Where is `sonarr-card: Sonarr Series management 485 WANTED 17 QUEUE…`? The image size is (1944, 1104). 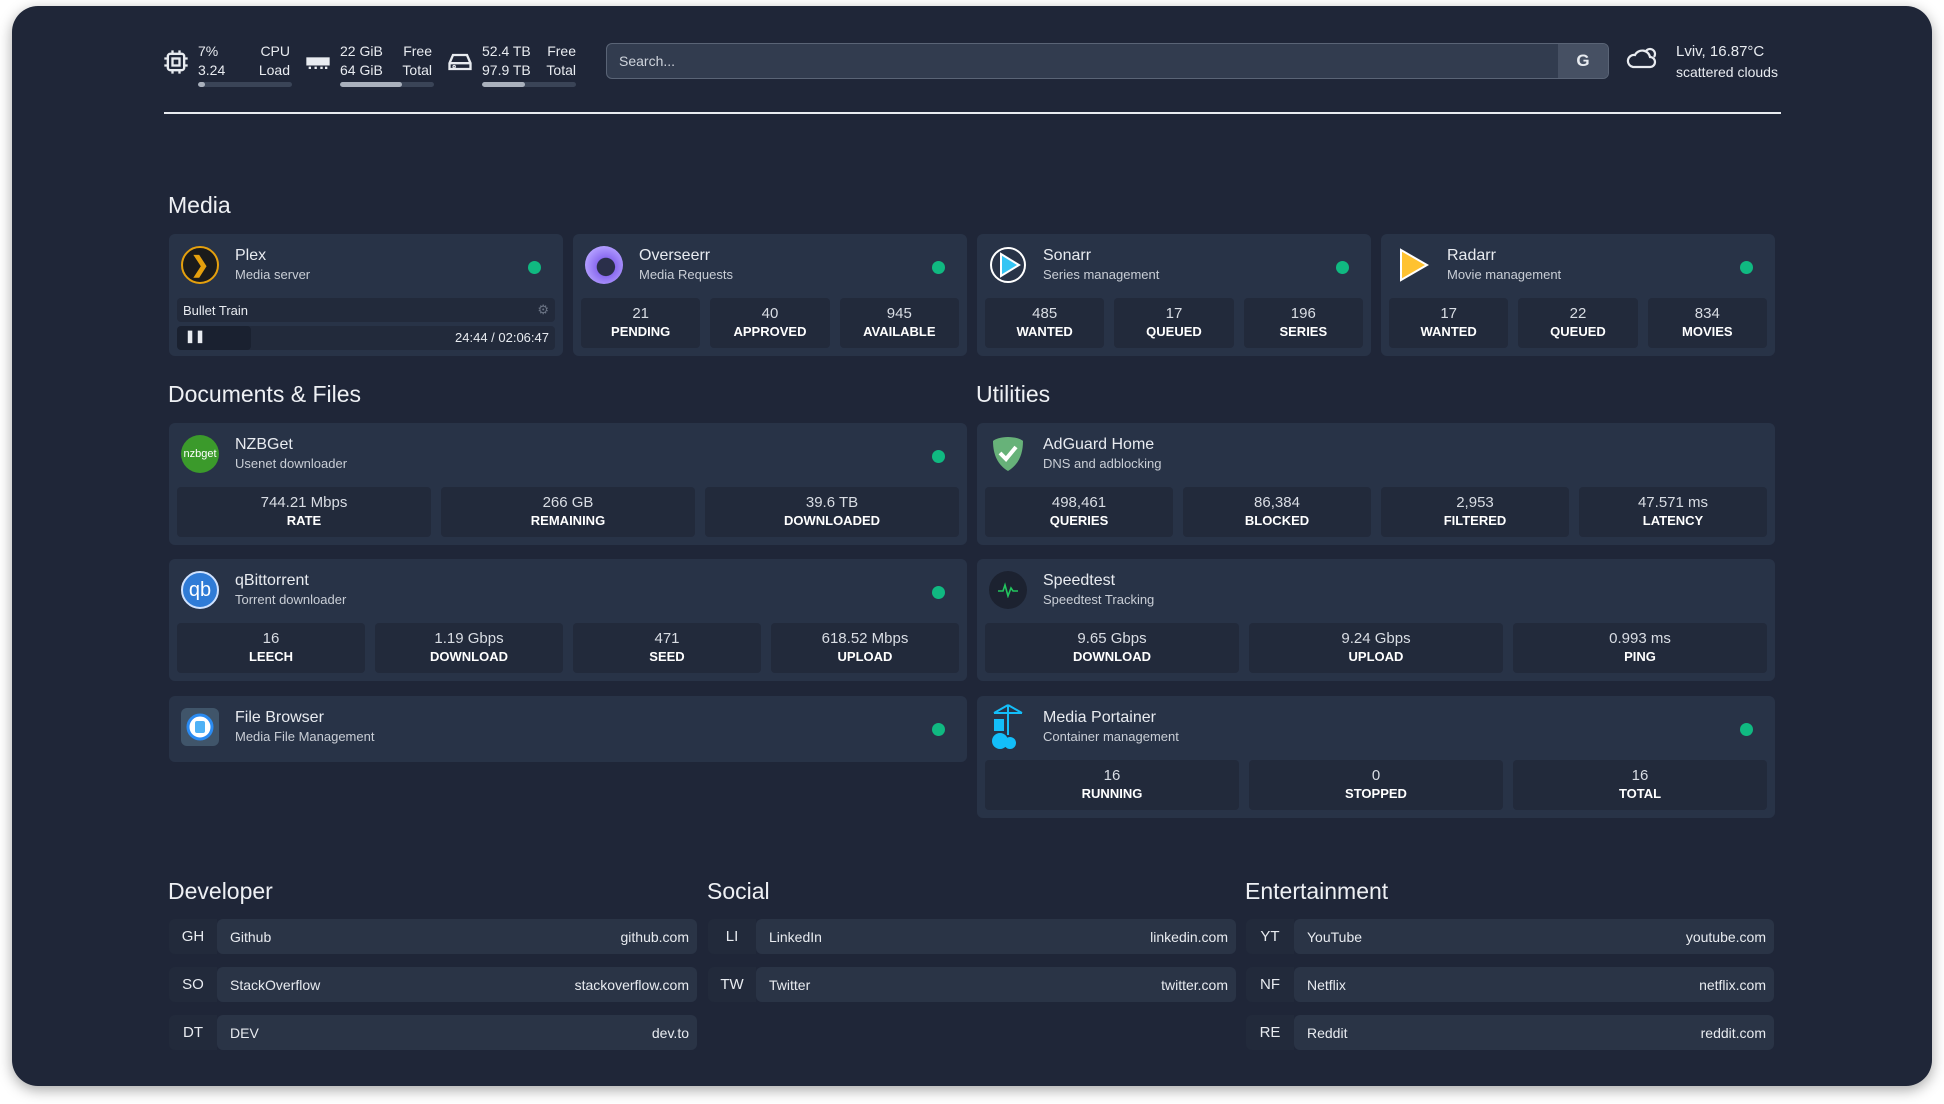 sonarr-card: Sonarr Series management 485 WANTED 17 QUEUE… is located at coordinates (1174, 295).